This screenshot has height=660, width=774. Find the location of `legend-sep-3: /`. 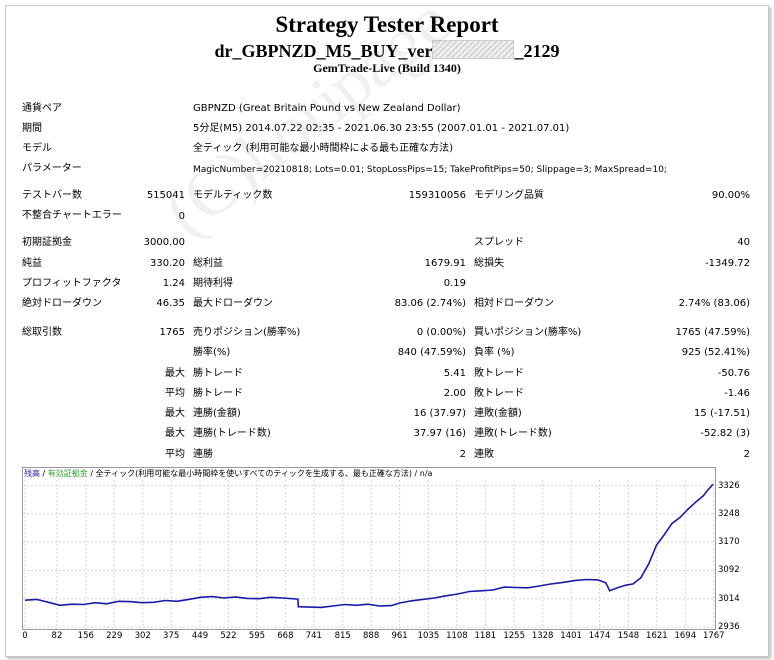

legend-sep-3: / is located at coordinates (415, 473).